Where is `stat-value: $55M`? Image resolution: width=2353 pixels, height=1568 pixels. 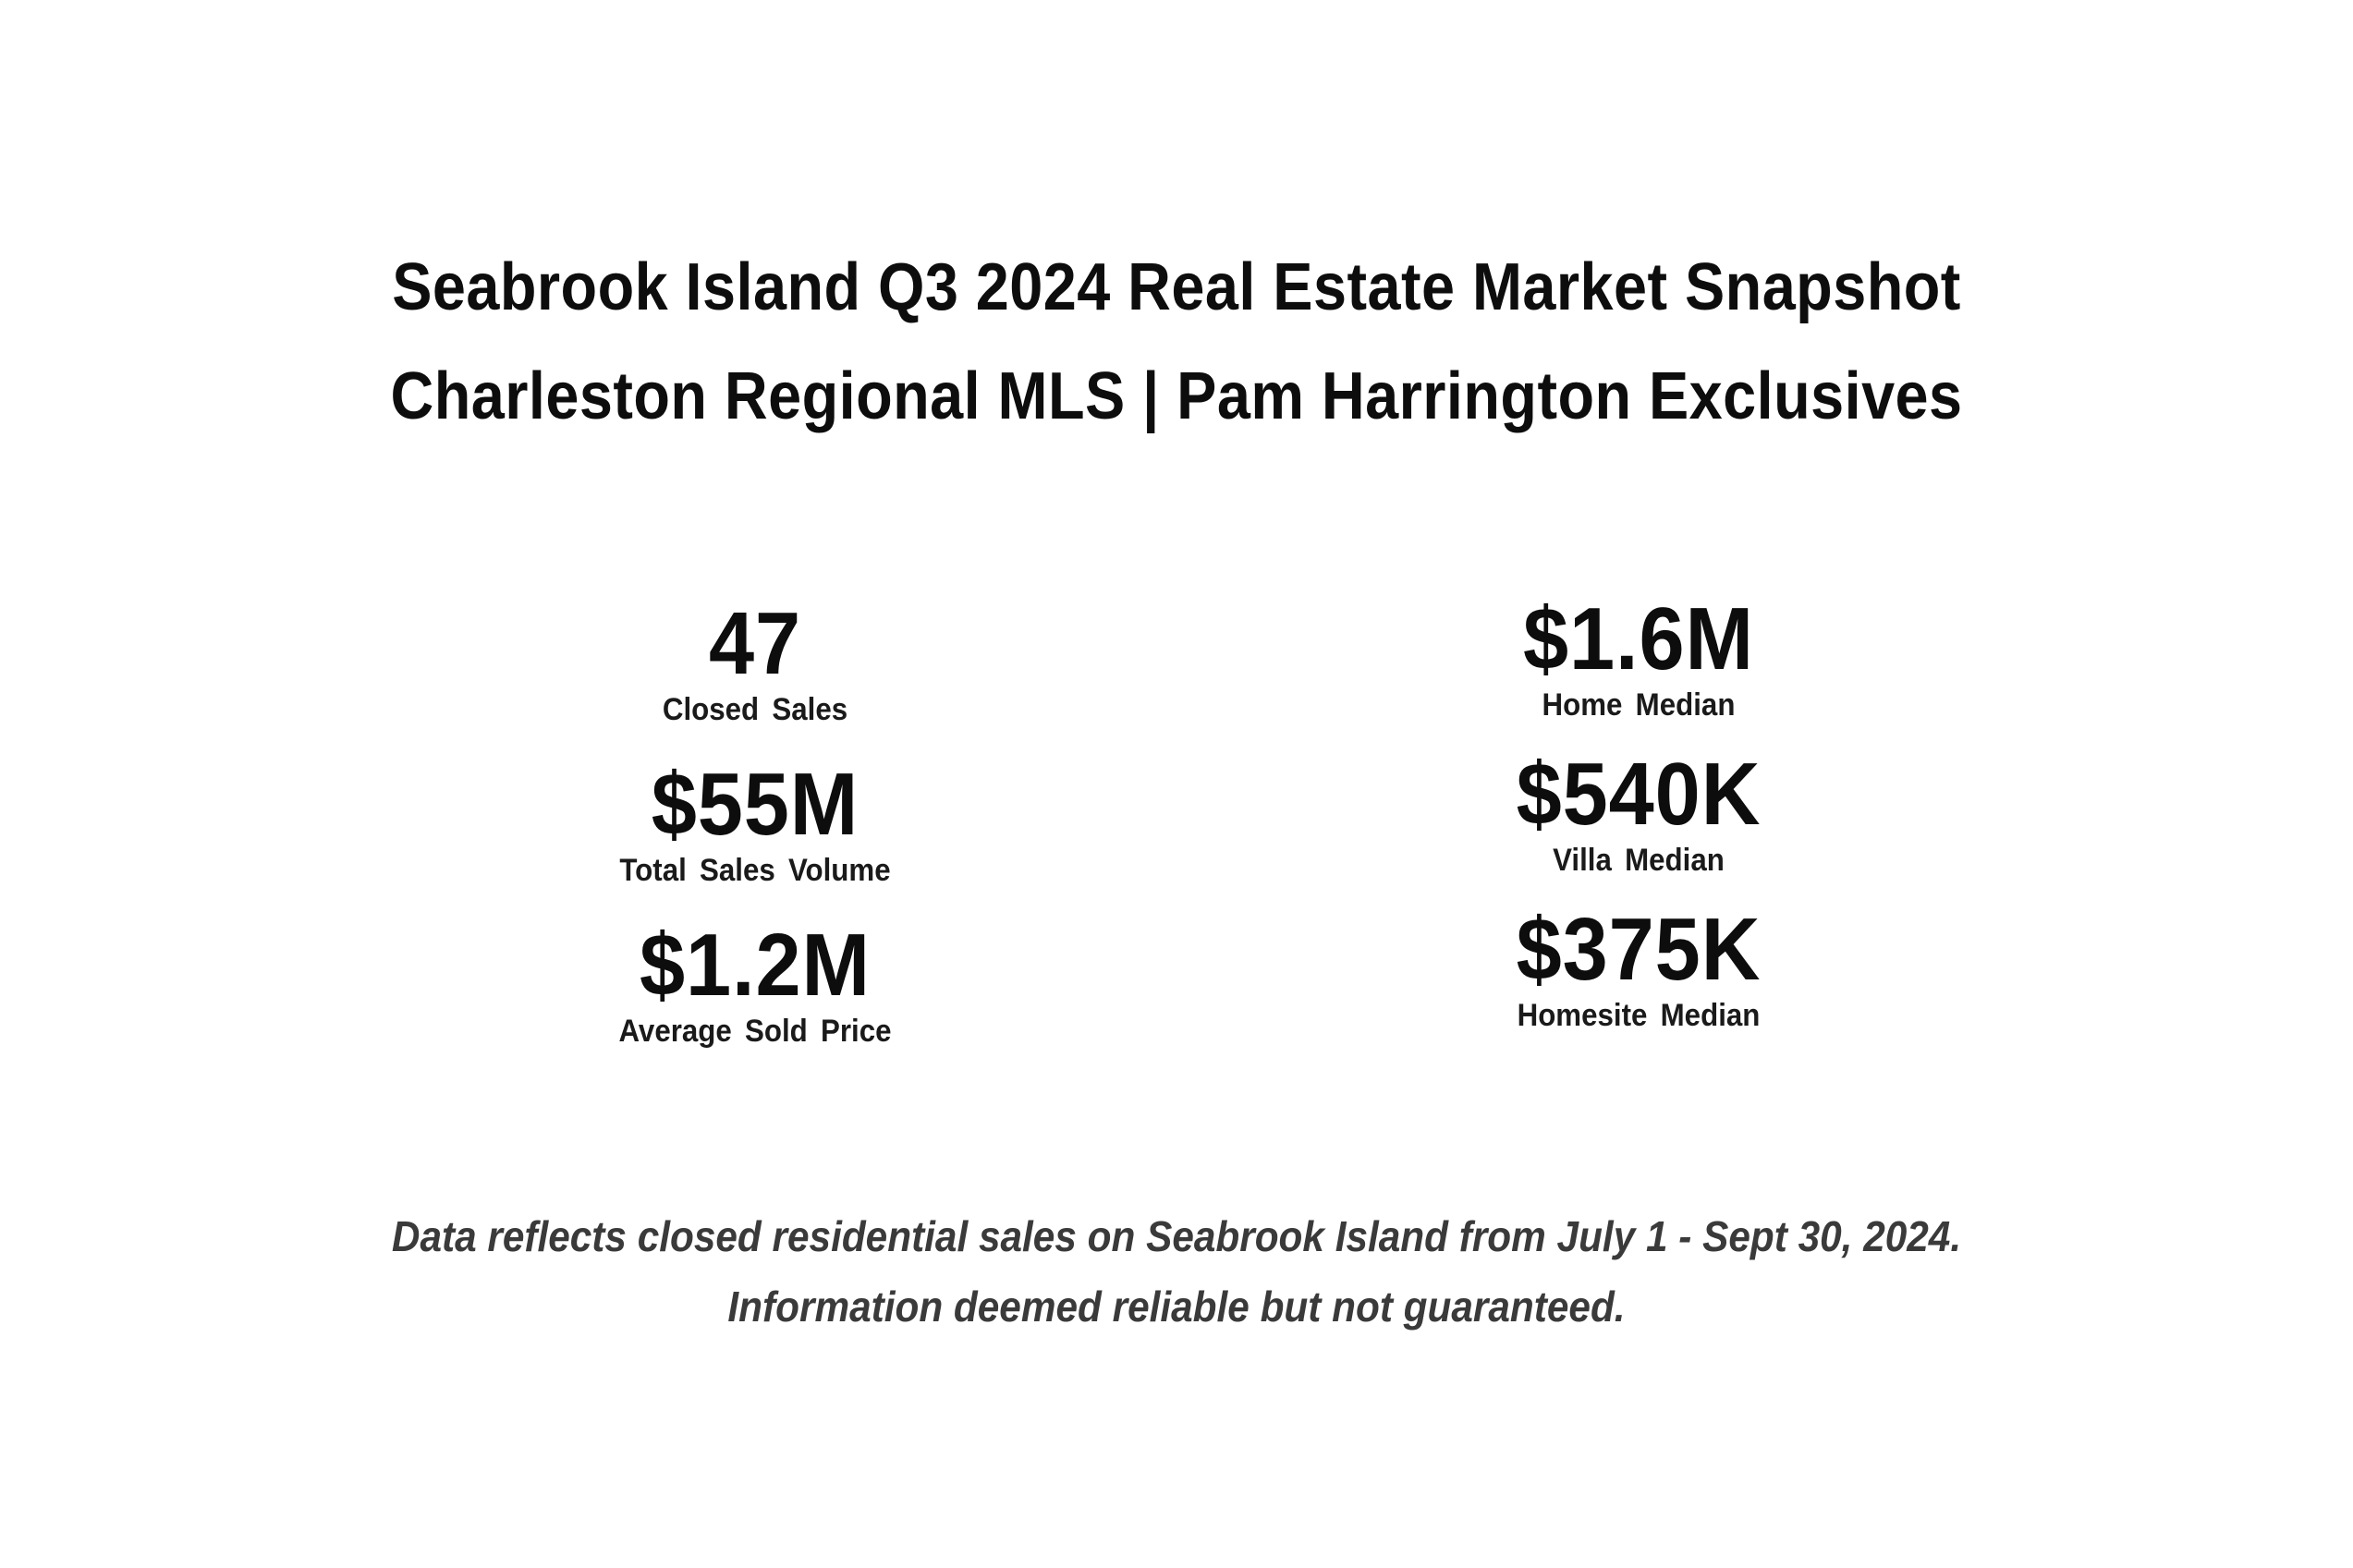
stat-value: $55M is located at coordinates (755, 804).